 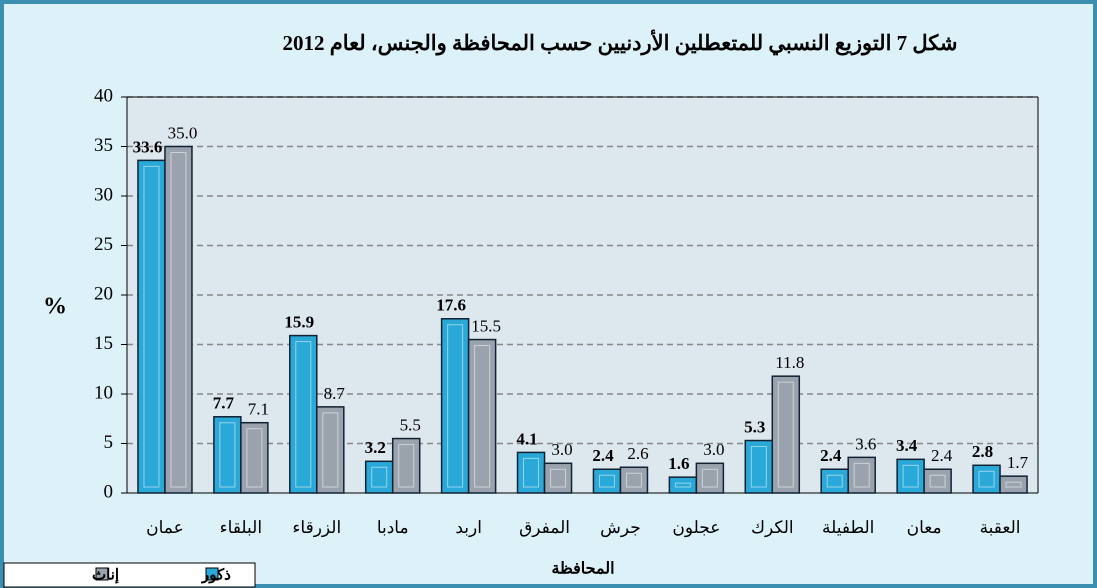 What do you see at coordinates (335, 393) in the screenshot?
I see `value-label: 8.7` at bounding box center [335, 393].